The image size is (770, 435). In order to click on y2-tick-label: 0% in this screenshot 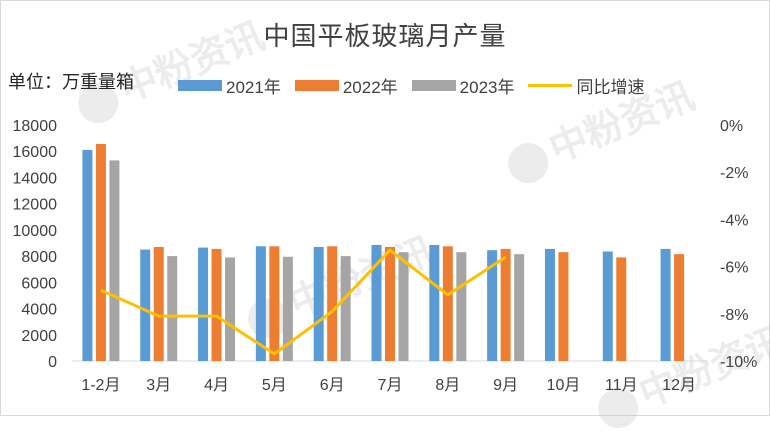, I will do `click(731, 126)`.